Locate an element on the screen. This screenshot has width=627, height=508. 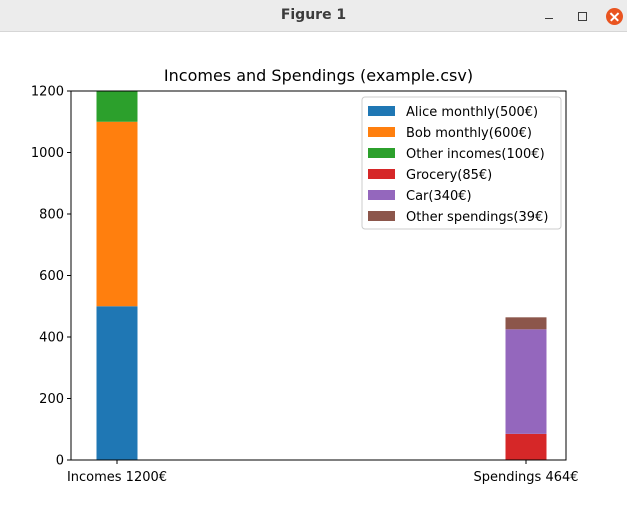
window-title: Figure 1 is located at coordinates (313, 15).